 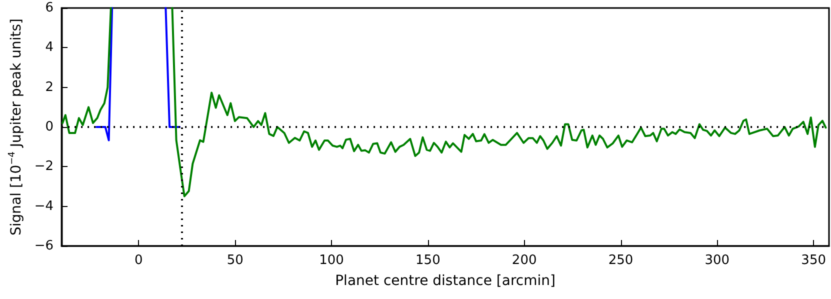 I want to click on y-tick-label: −6, so click(x=44, y=246).